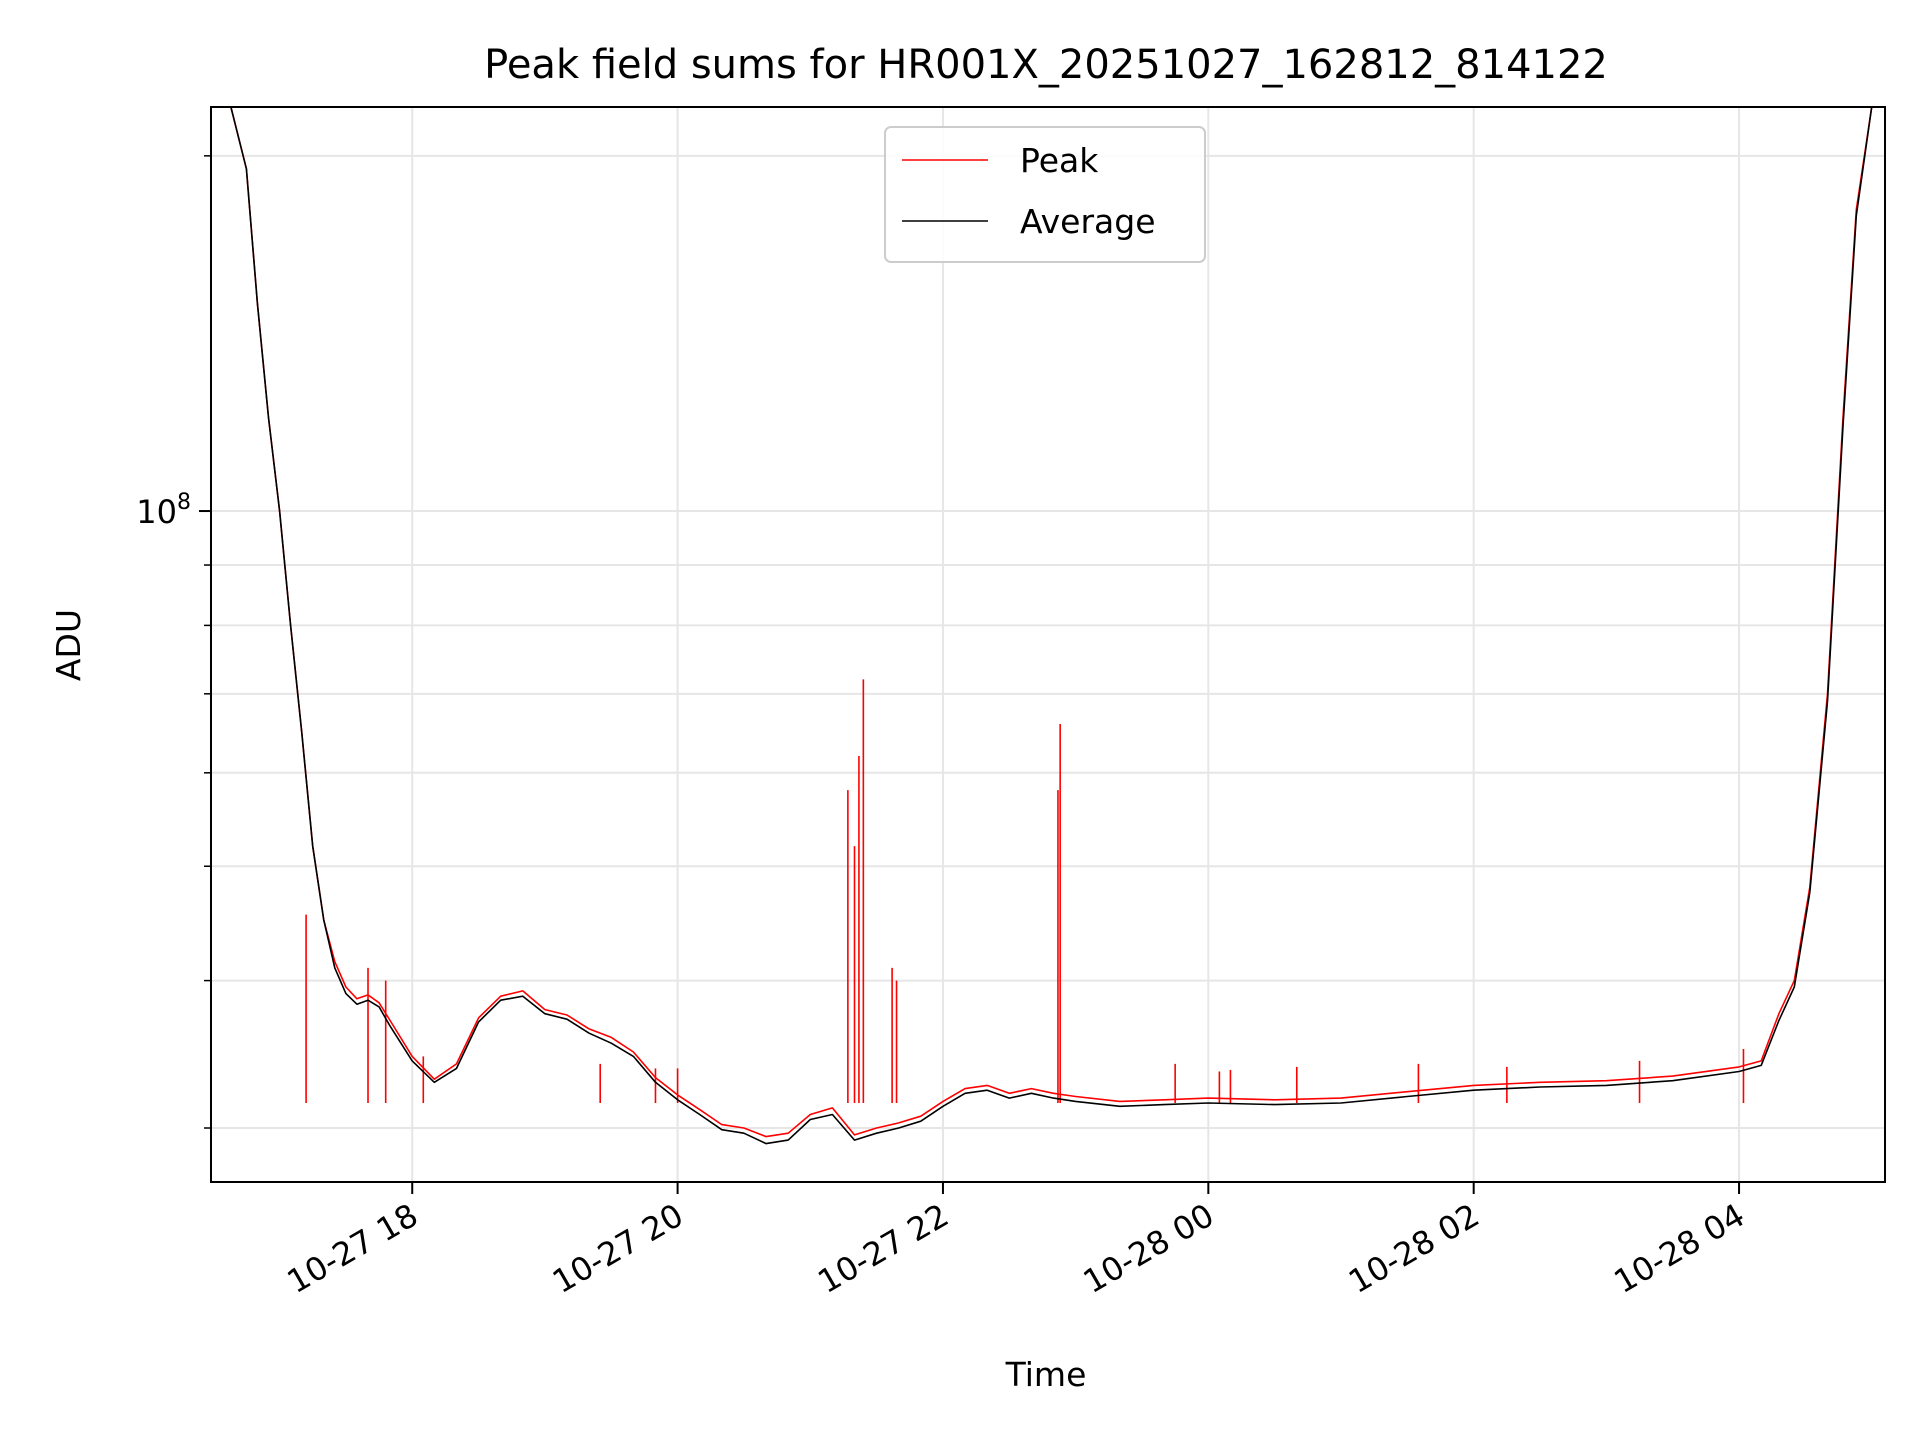 This screenshot has width=1920, height=1440. What do you see at coordinates (1045, 194) in the screenshot?
I see `legend: Peak Average` at bounding box center [1045, 194].